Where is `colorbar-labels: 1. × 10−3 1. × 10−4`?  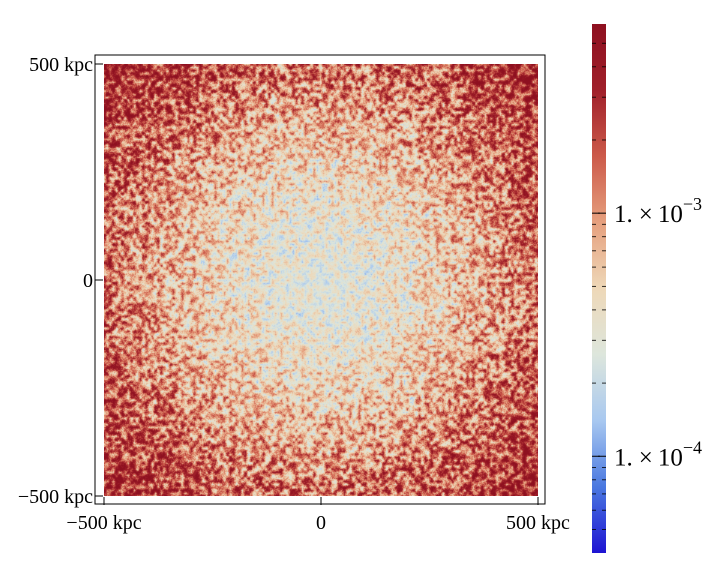
colorbar-labels: 1. × 10−3 1. × 10−4 is located at coordinates (658, 332).